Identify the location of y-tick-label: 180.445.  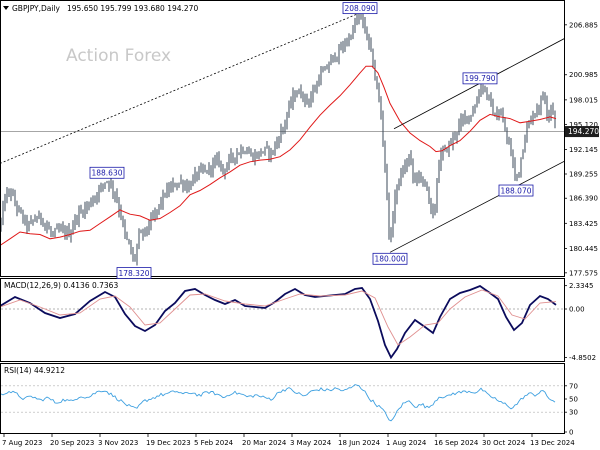
(583, 249).